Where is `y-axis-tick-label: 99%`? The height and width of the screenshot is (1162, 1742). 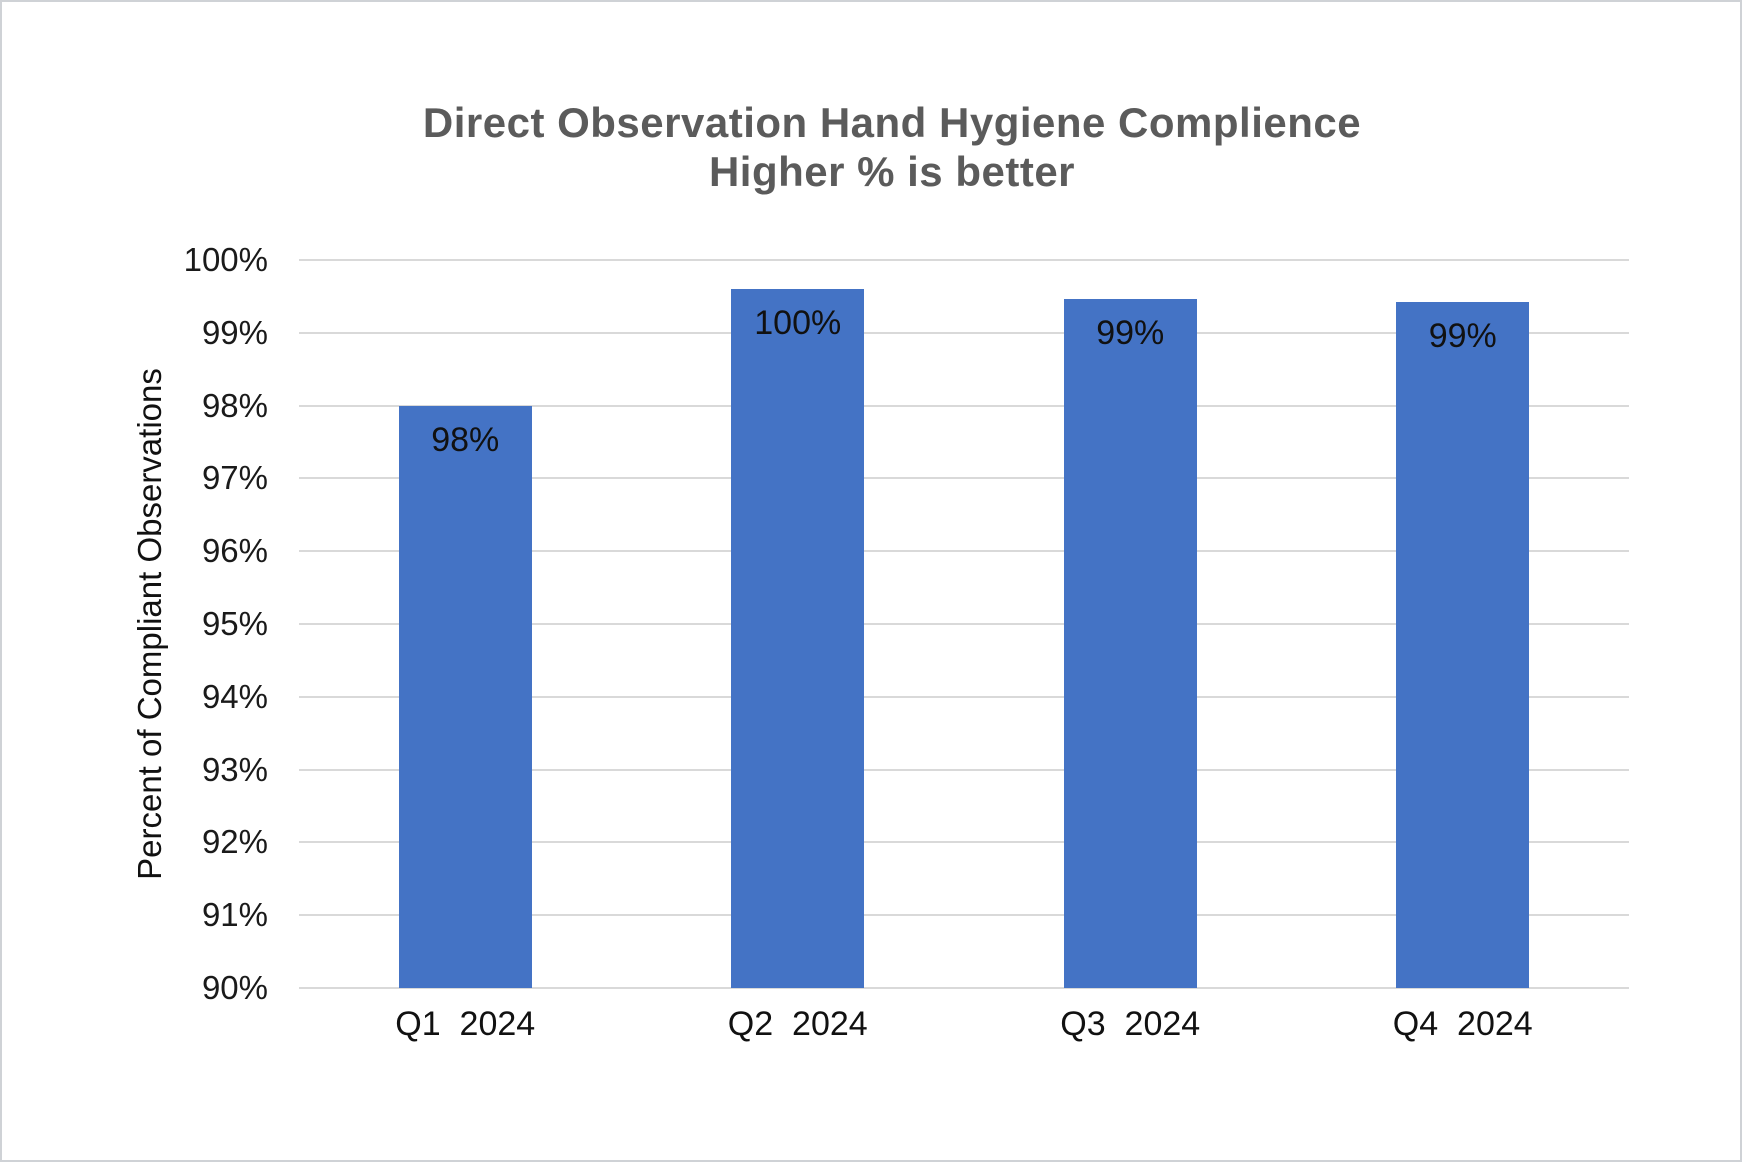 y-axis-tick-label: 99% is located at coordinates (234, 332).